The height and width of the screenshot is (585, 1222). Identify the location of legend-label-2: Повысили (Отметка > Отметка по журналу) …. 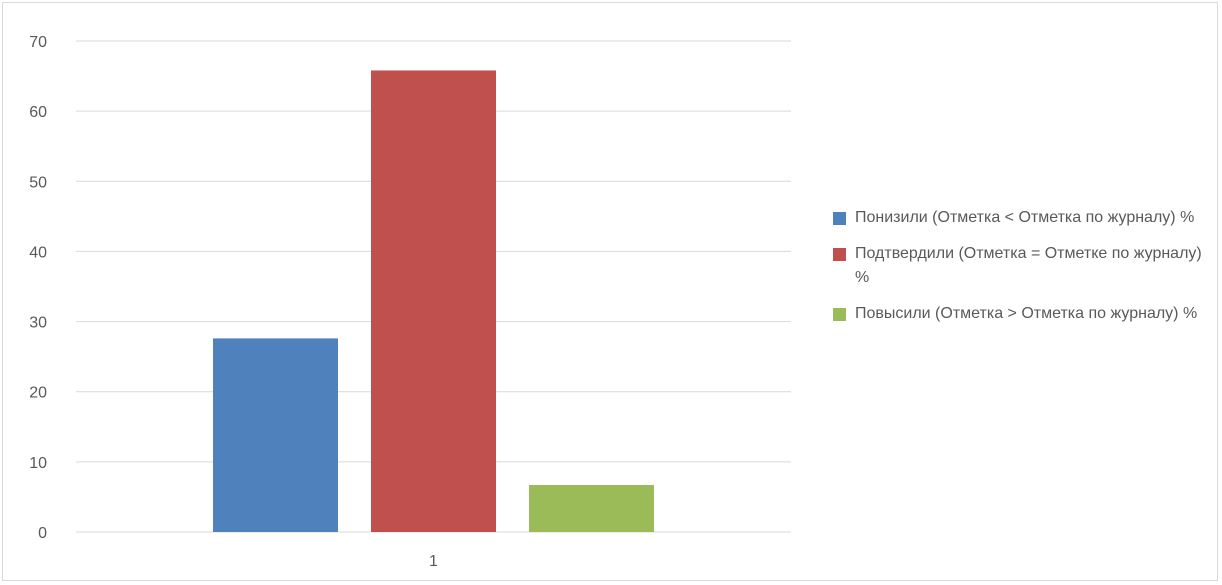
(1026, 313).